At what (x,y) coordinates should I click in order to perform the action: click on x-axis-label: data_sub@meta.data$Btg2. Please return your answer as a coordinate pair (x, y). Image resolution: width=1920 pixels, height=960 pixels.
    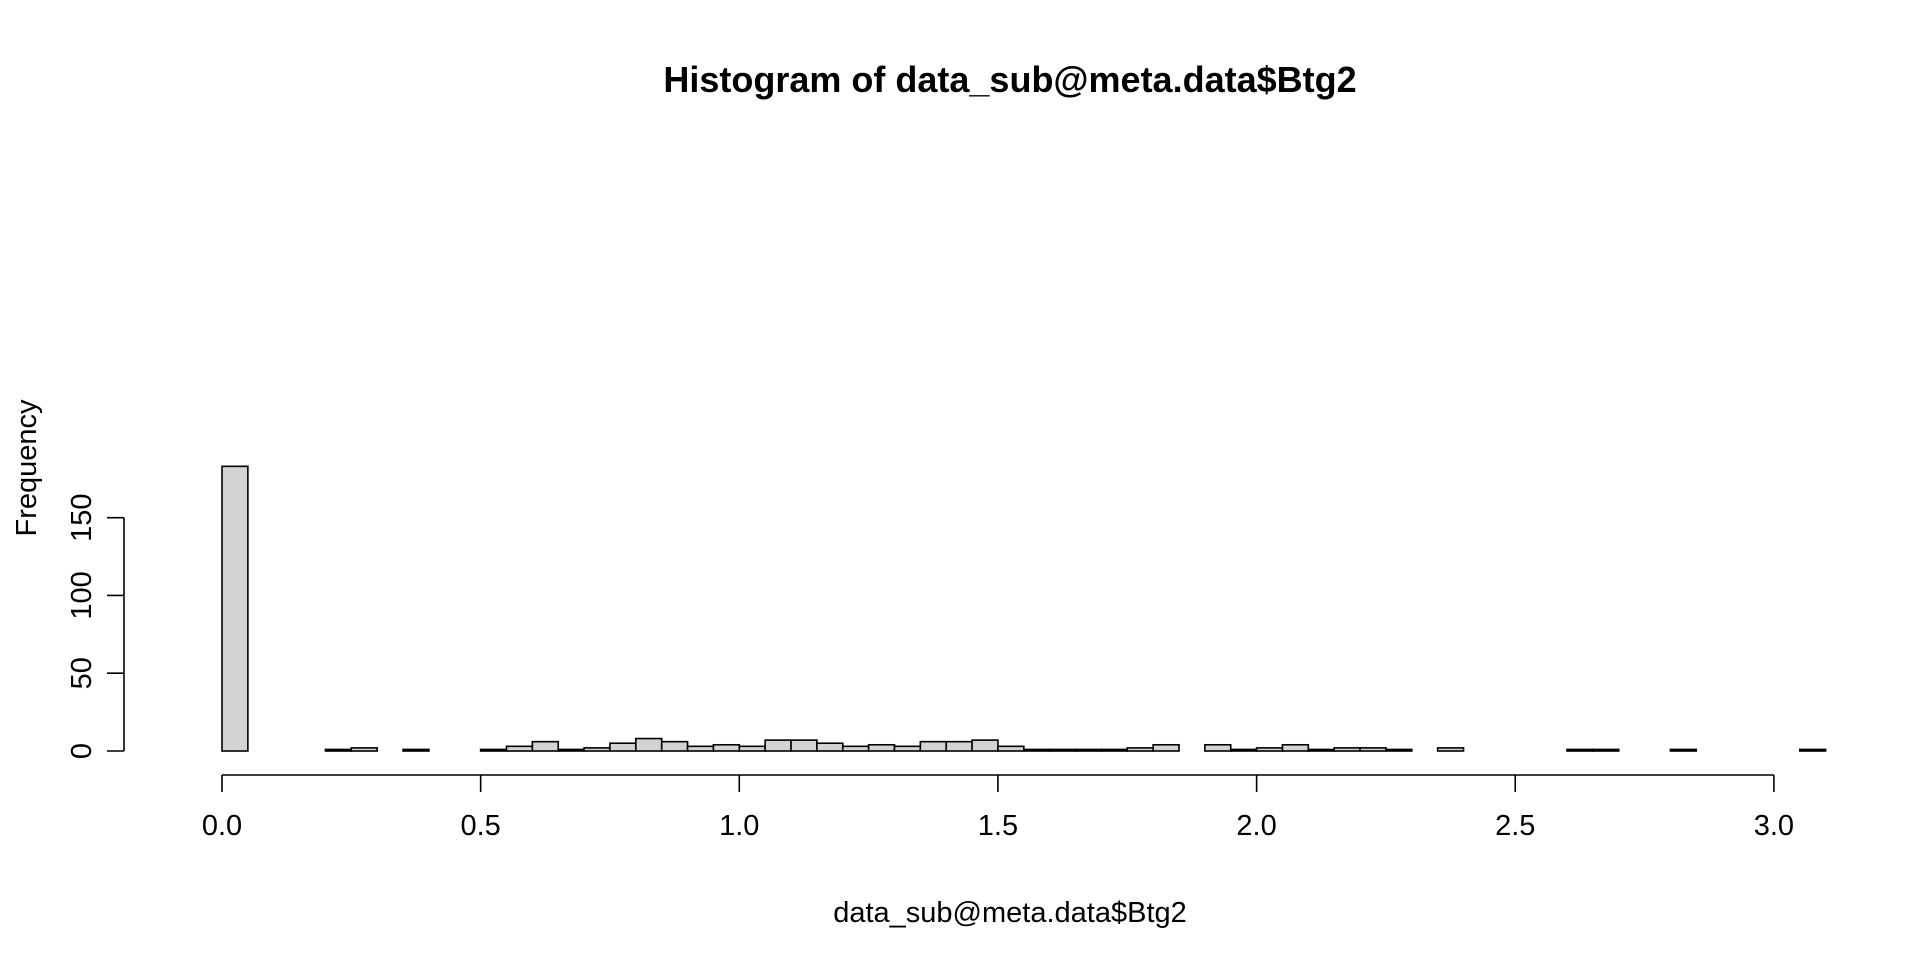
    Looking at the image, I should click on (1010, 913).